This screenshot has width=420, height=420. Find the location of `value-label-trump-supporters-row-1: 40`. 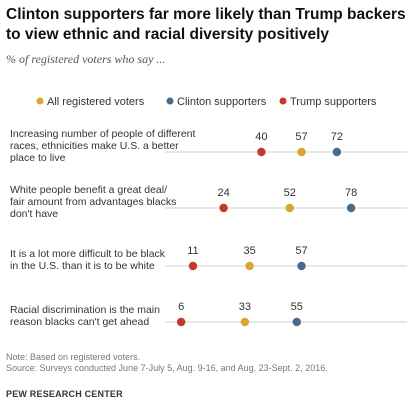

value-label-trump-supporters-row-1: 40 is located at coordinates (261, 137).